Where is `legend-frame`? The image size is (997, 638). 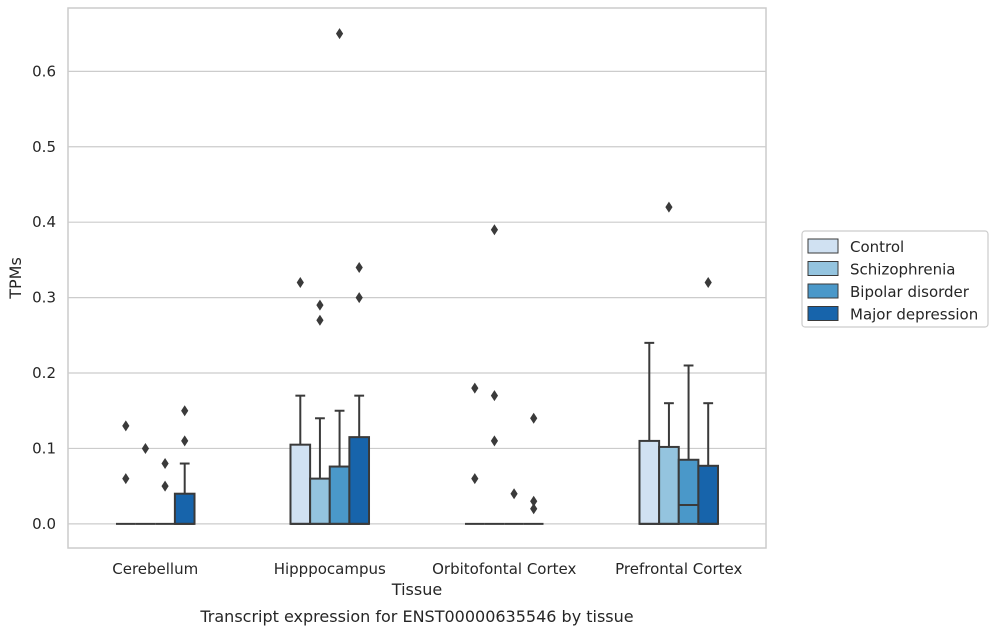 legend-frame is located at coordinates (895, 279).